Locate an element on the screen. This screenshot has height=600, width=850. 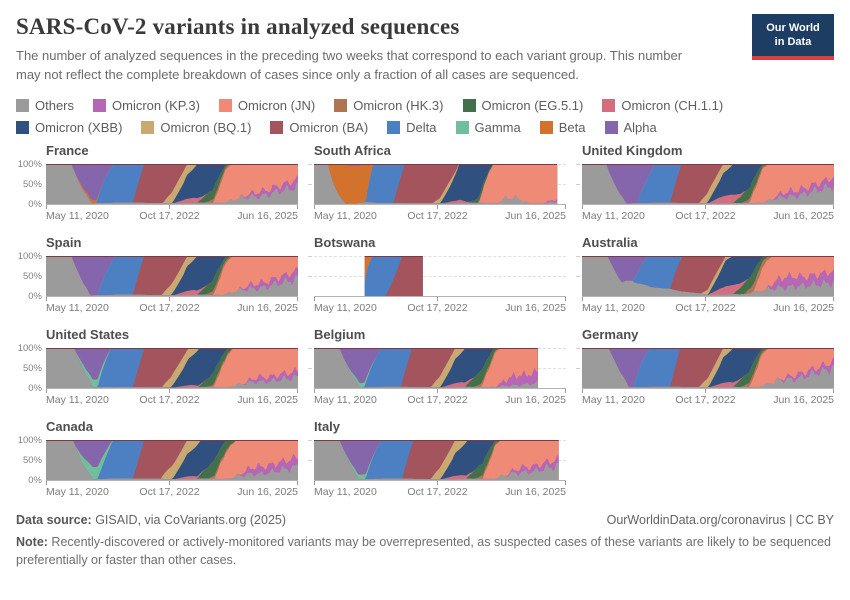
legend-swatch-beta is located at coordinates (546, 127).